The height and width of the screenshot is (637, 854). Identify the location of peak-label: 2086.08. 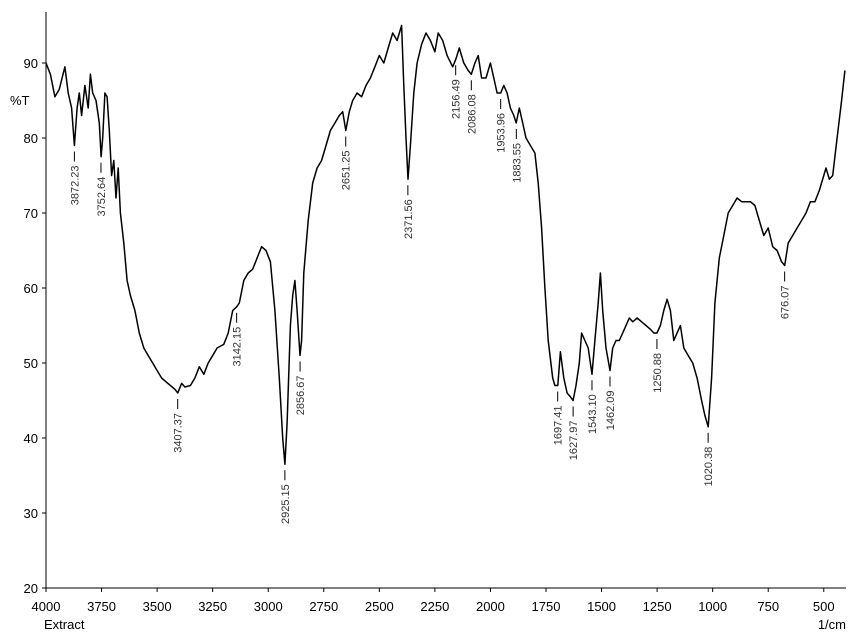
(472, 114).